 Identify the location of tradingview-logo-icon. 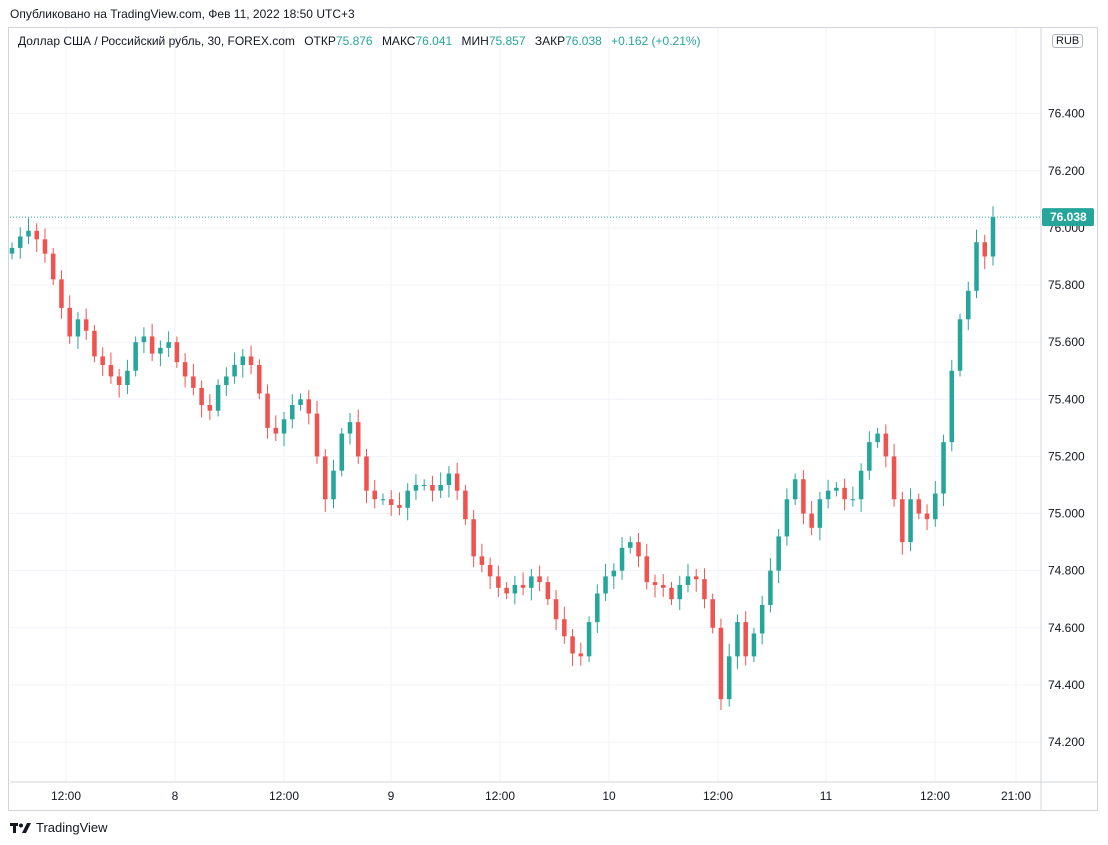
(21, 828).